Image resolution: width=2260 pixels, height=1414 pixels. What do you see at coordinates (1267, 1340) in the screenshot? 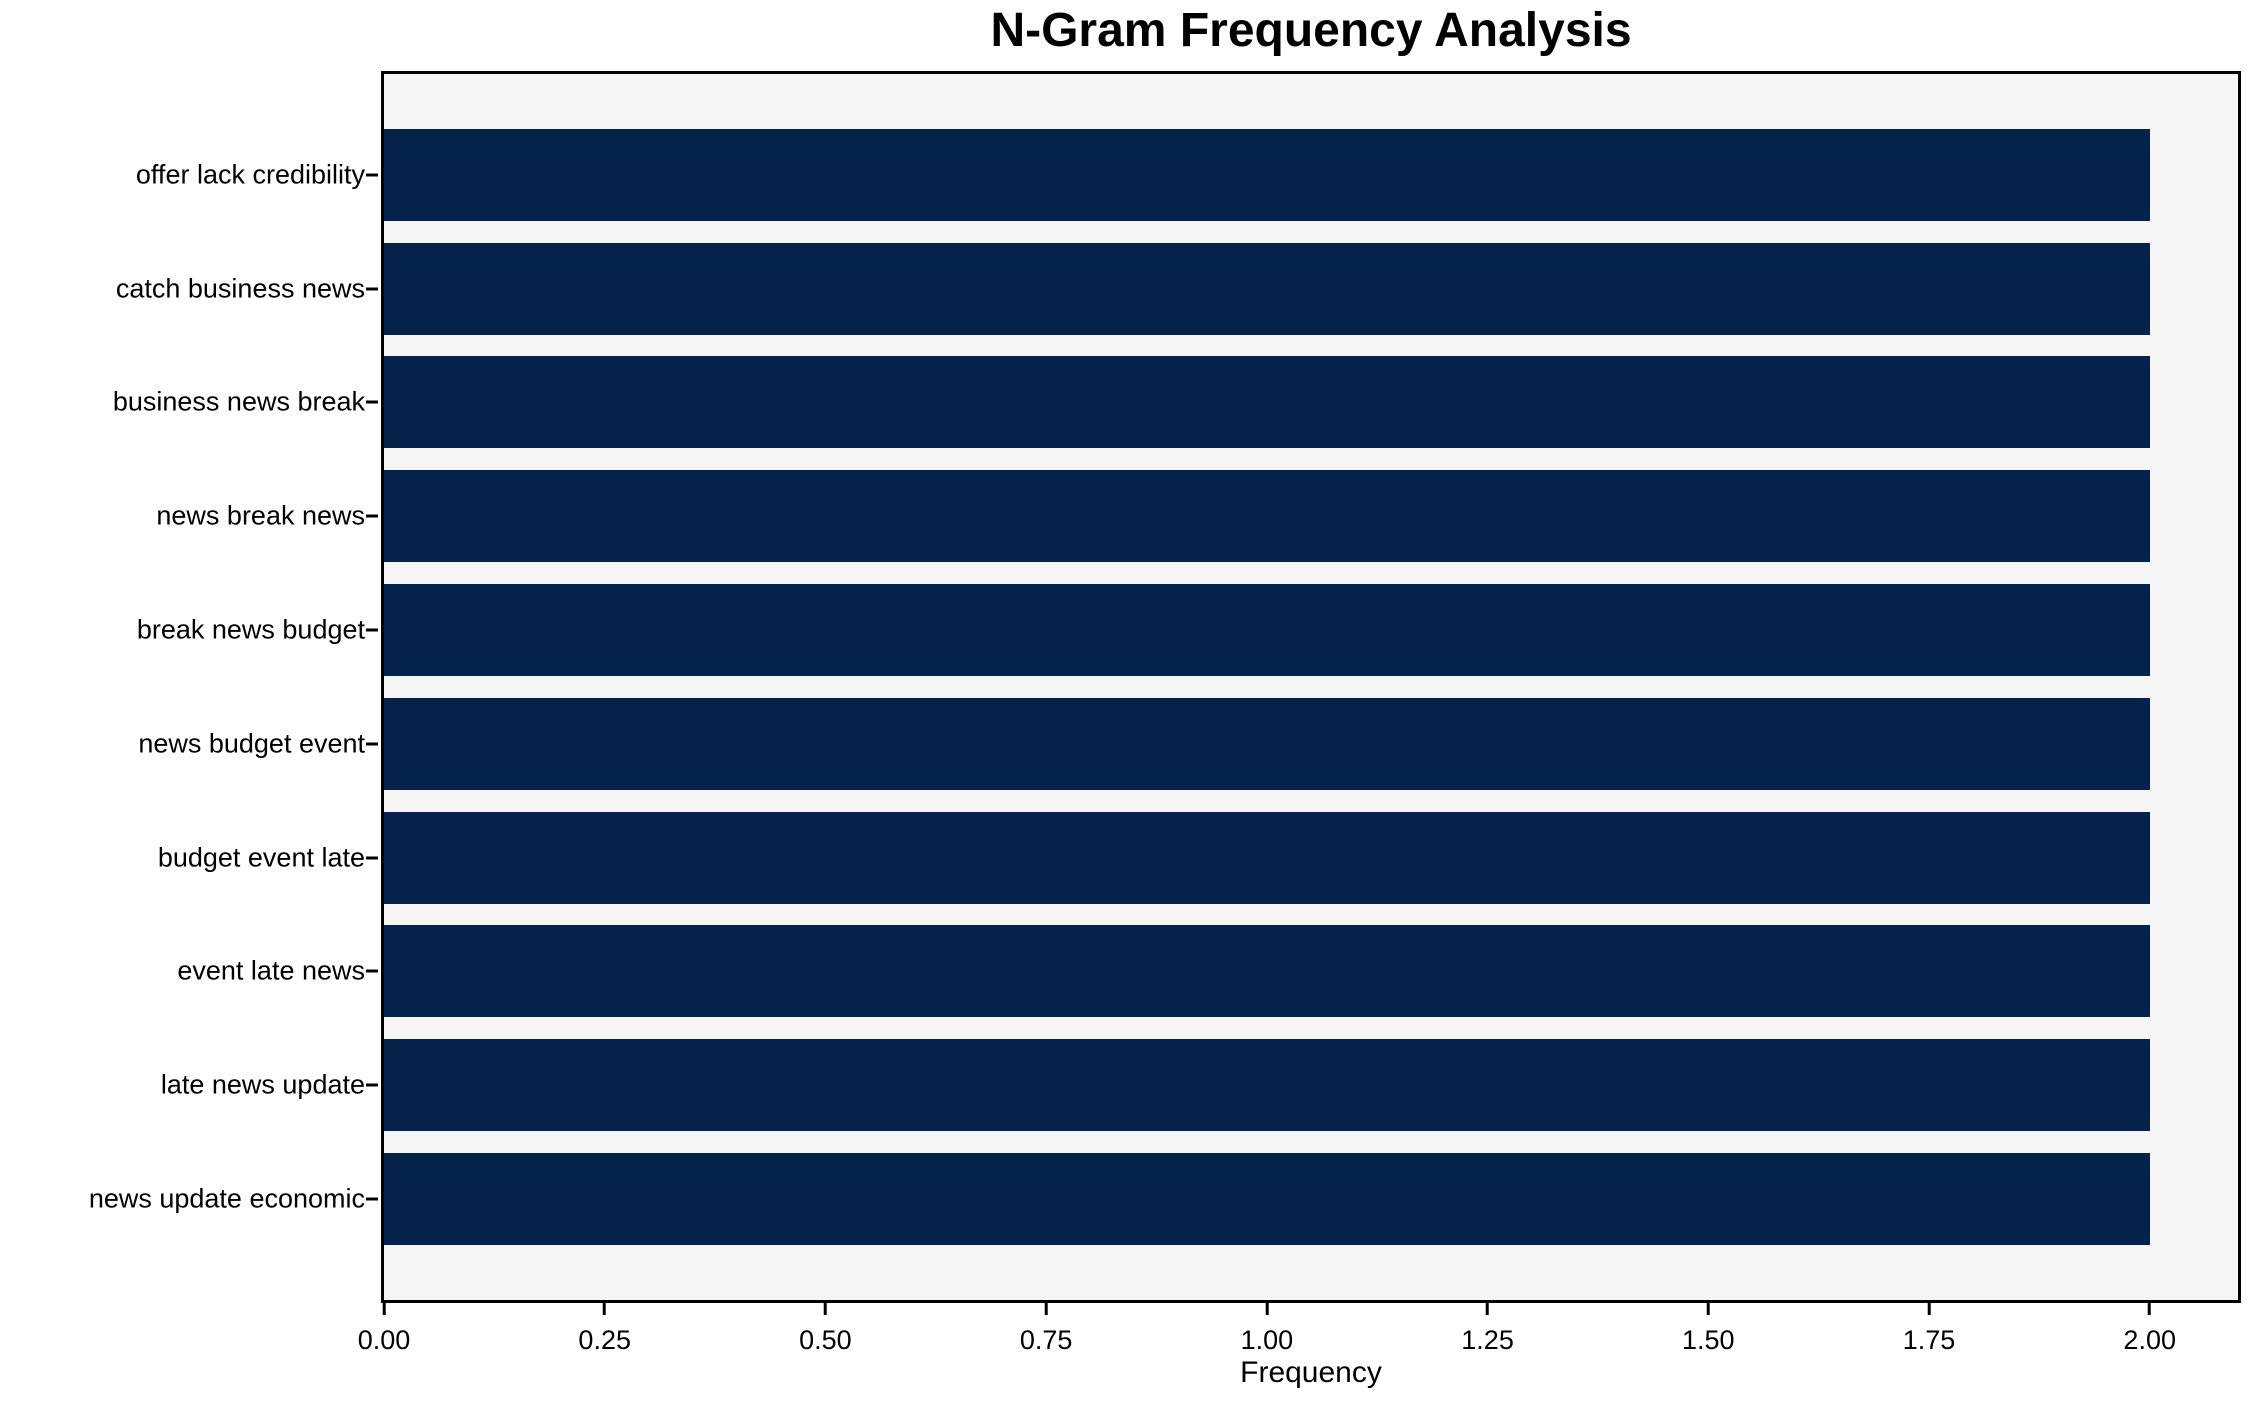
I see `x-tick-label: 1.00` at bounding box center [1267, 1340].